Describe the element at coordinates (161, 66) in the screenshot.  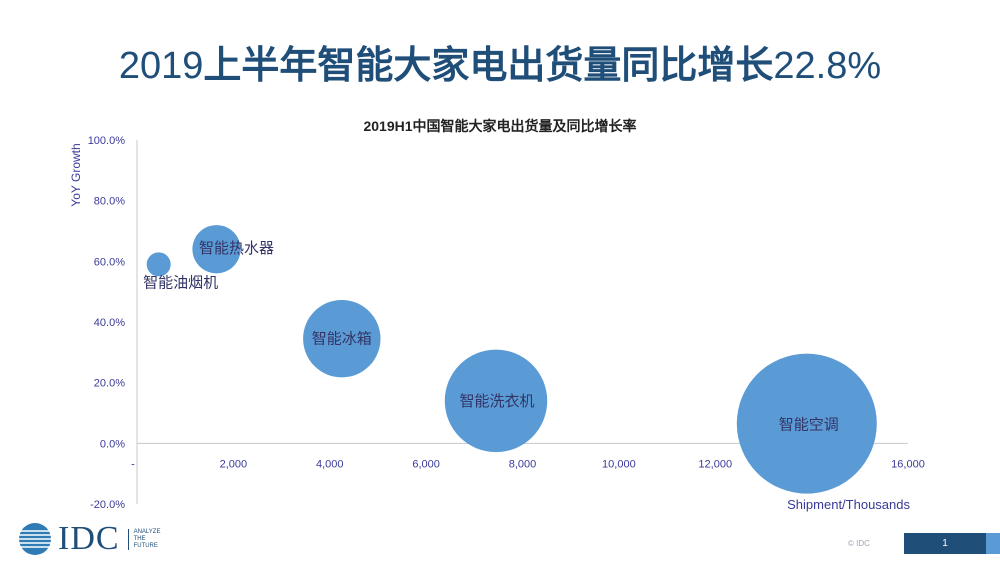
I see `title-year: 2019` at that location.